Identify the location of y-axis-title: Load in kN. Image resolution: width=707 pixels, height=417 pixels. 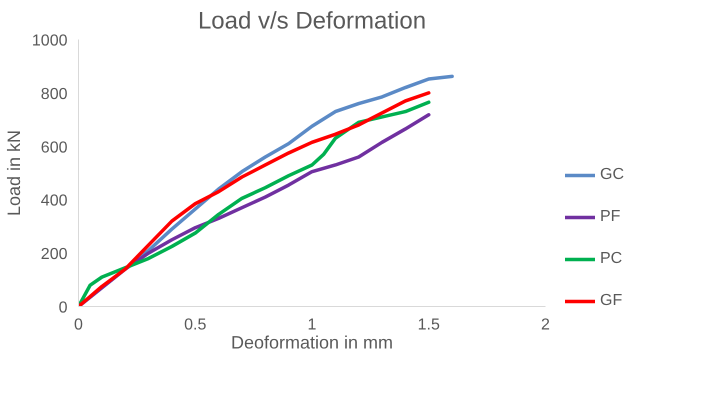
(14, 173).